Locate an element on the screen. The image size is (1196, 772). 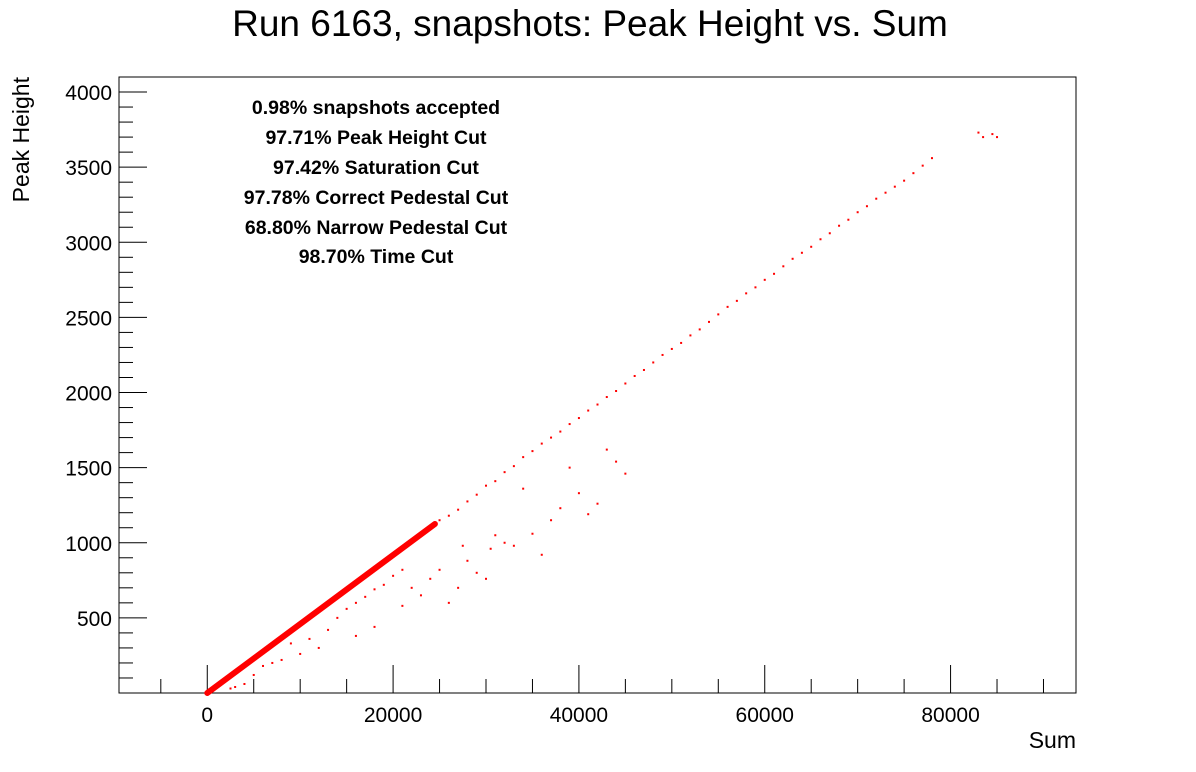
x-axis: 0 20000 40000 60000 80000 is located at coordinates (602, 696).